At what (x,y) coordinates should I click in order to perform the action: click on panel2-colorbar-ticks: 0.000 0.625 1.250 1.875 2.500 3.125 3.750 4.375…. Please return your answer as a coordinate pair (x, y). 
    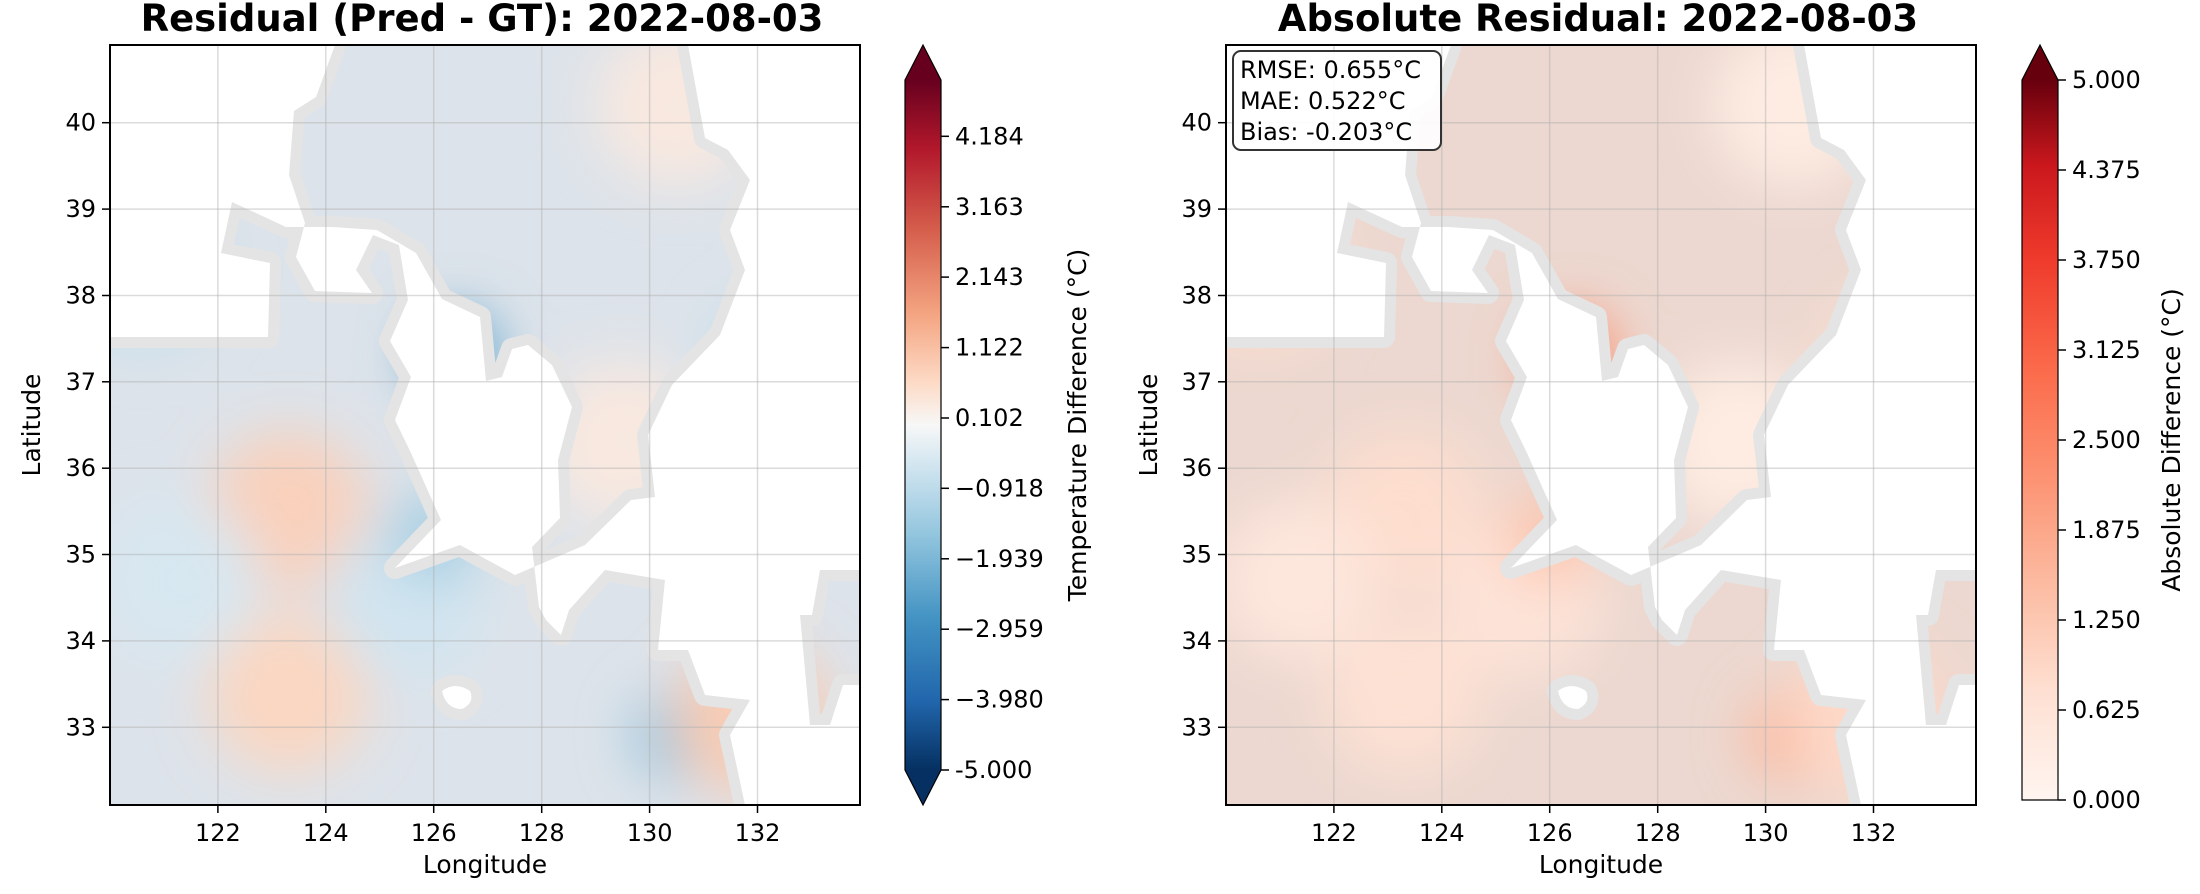
    Looking at the image, I should click on (2099, 440).